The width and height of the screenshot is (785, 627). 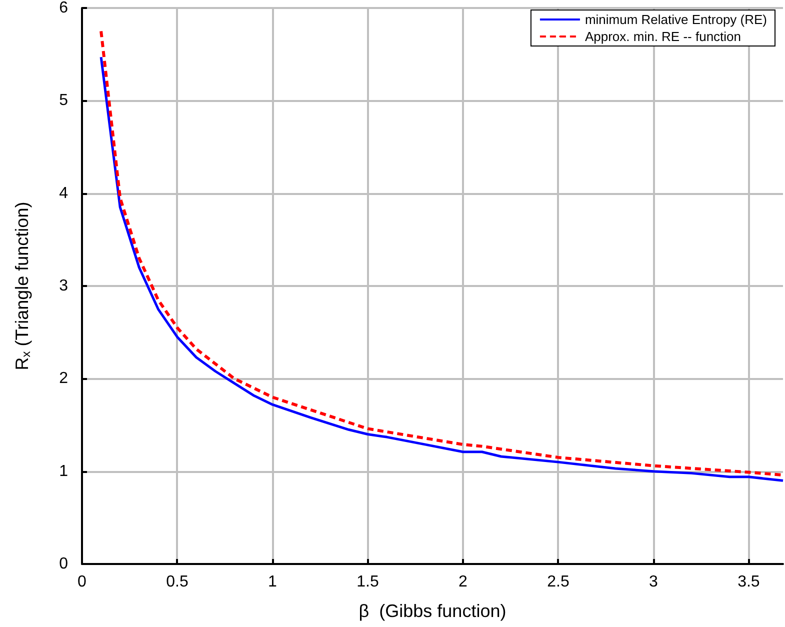 I want to click on legend-label: minimum Relative Entropy (RE), so click(x=676, y=19).